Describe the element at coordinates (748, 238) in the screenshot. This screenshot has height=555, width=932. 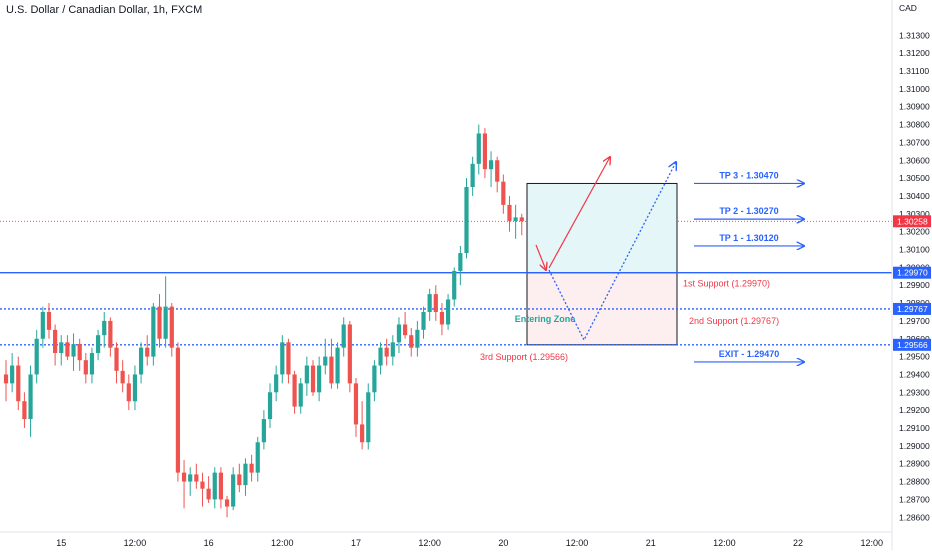
I see `target-label-tp1: TP 1 - 1.30120` at that location.